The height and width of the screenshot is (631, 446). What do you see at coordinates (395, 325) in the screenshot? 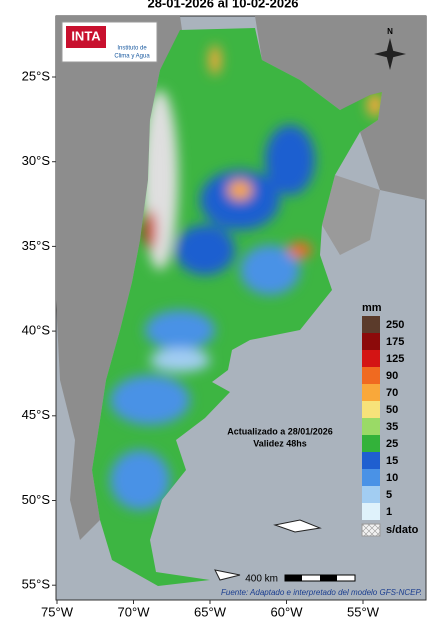
I see `legend-label: 250` at bounding box center [395, 325].